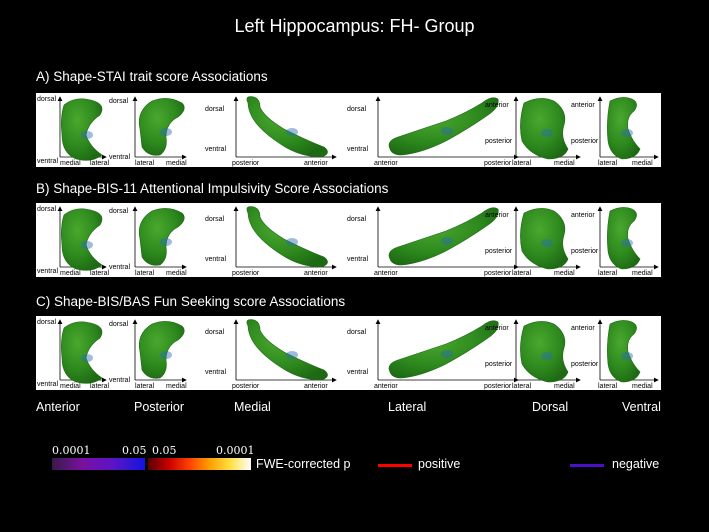 Image resolution: width=709 pixels, height=532 pixels. I want to click on colorbar-pos-min: 0.05, so click(164, 450).